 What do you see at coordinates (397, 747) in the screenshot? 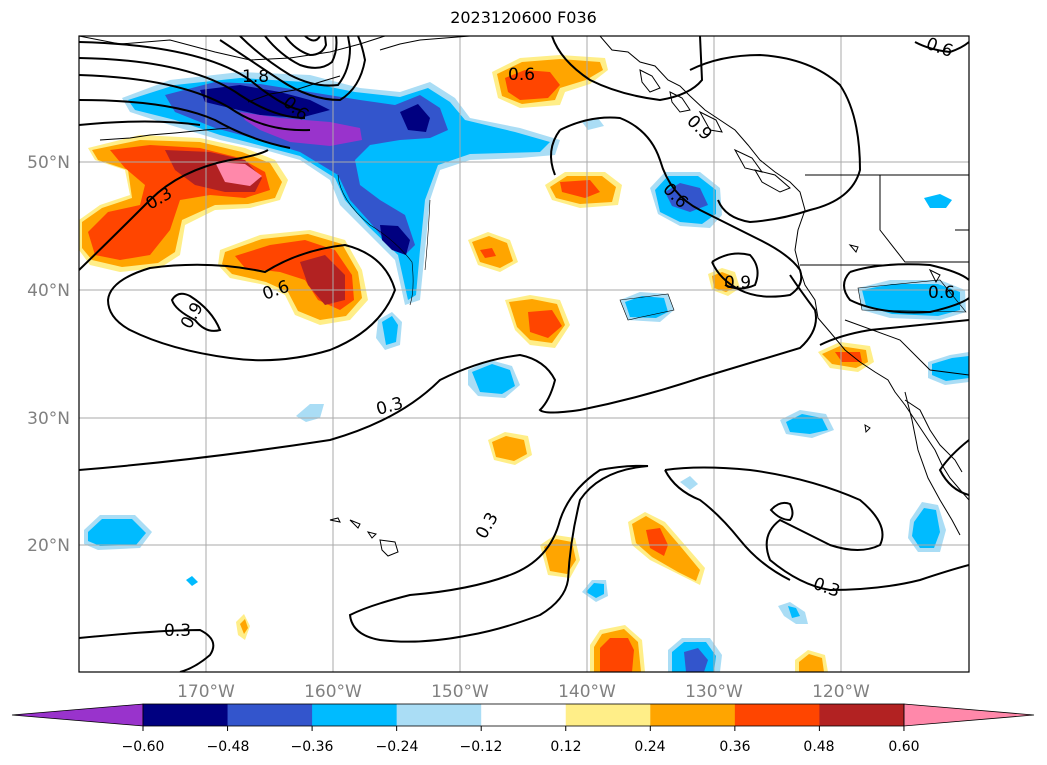
I see `colorbar-tick: −0.24` at bounding box center [397, 747].